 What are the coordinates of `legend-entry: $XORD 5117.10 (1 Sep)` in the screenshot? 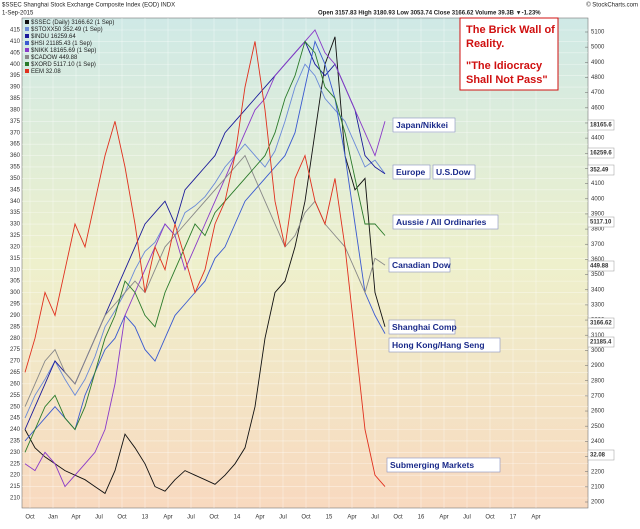 It's located at (63, 65).